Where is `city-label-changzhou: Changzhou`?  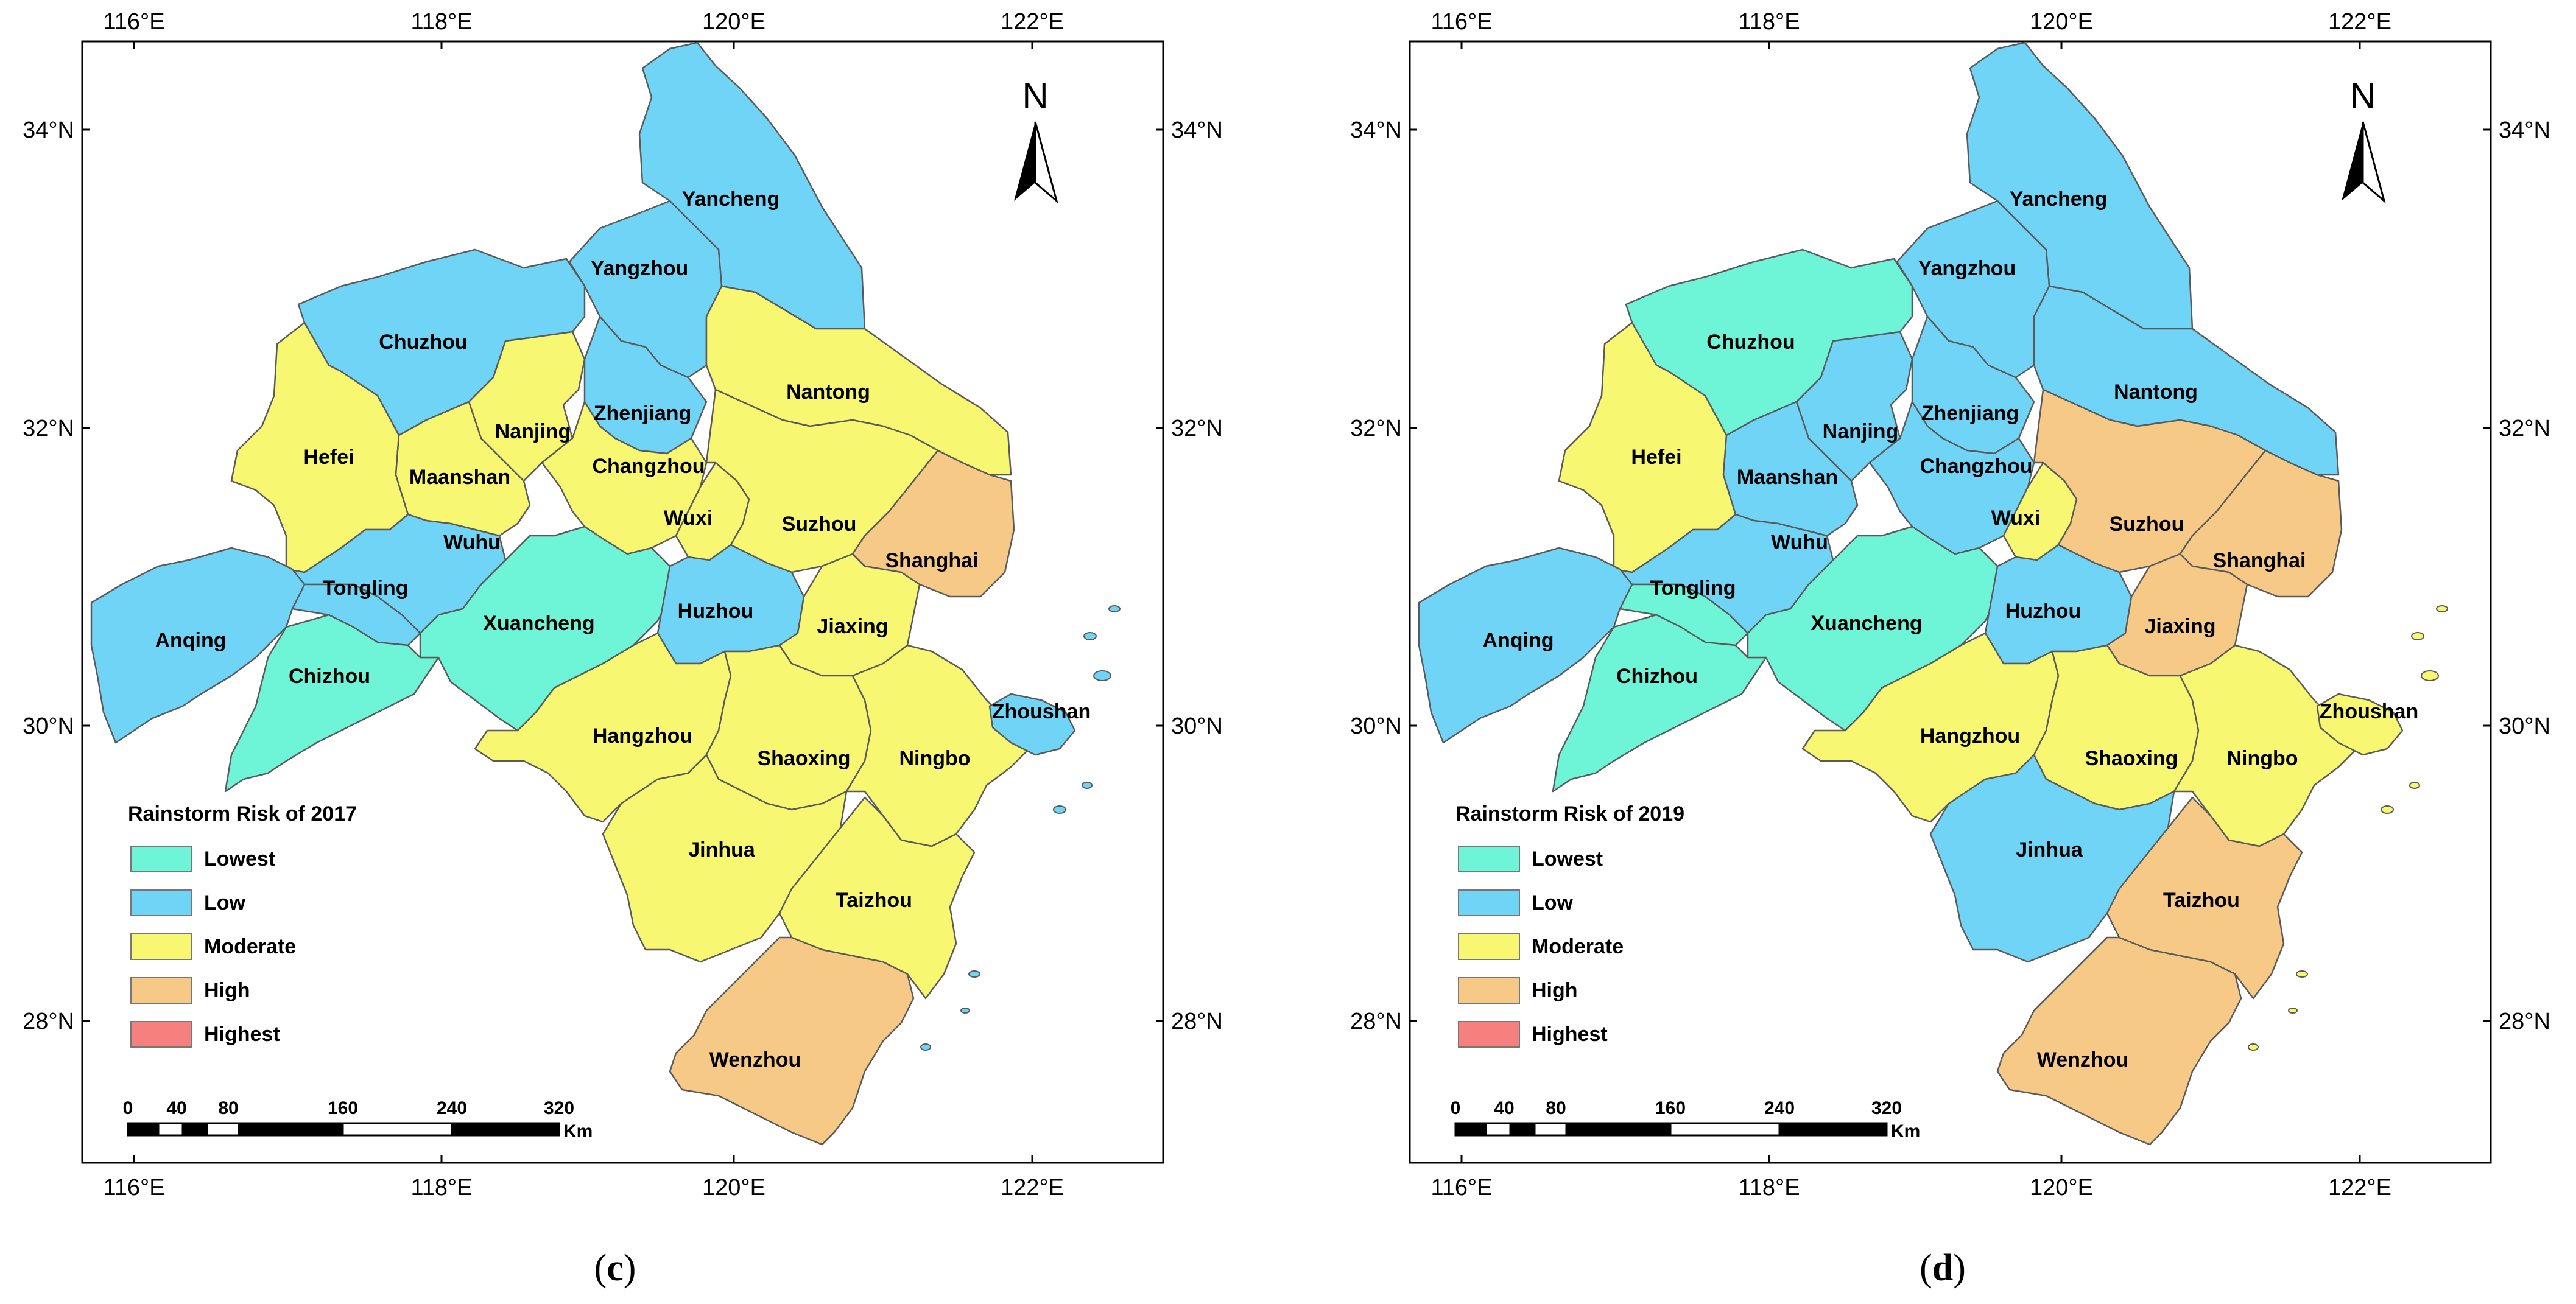
city-label-changzhou: Changzhou is located at coordinates (648, 466).